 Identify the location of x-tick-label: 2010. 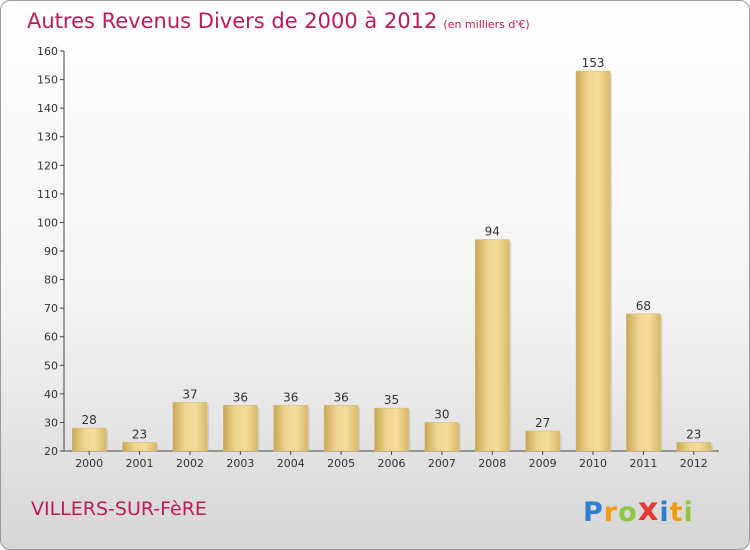
(593, 463).